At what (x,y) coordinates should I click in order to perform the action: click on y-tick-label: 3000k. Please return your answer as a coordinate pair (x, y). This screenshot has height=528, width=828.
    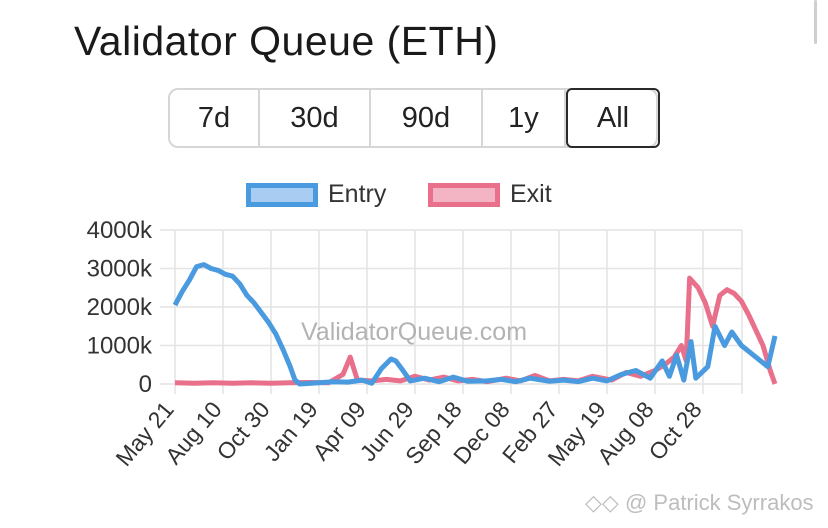
    Looking at the image, I should click on (120, 269).